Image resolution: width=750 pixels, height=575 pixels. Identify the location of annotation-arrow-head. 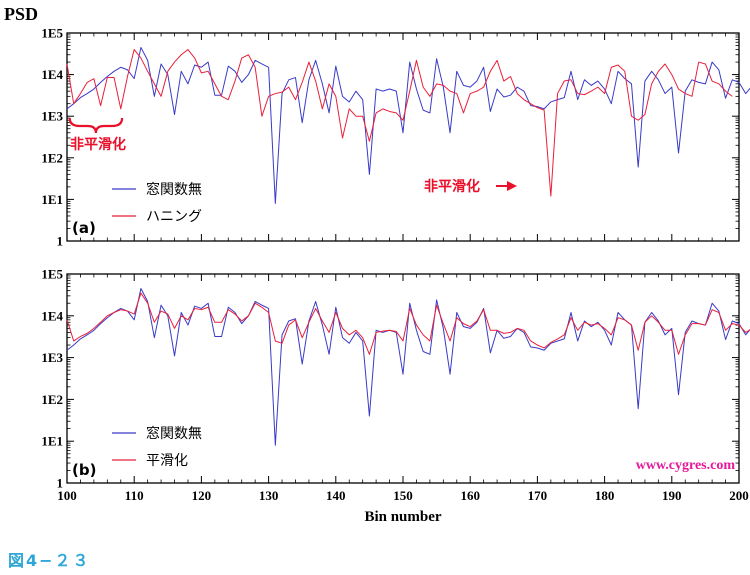
(512, 186).